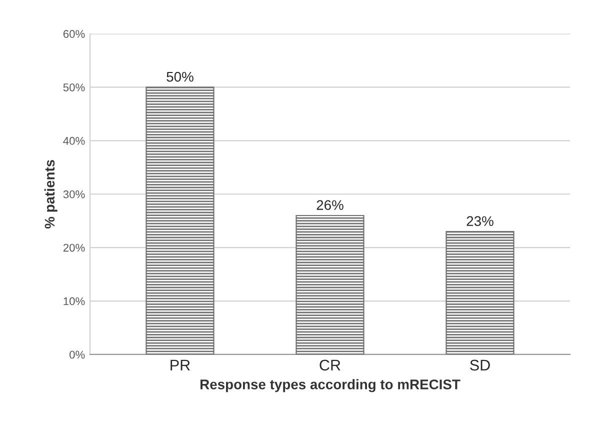 The height and width of the screenshot is (422, 600). Describe the element at coordinates (74, 301) in the screenshot. I see `y-tick-label: 10%` at that location.